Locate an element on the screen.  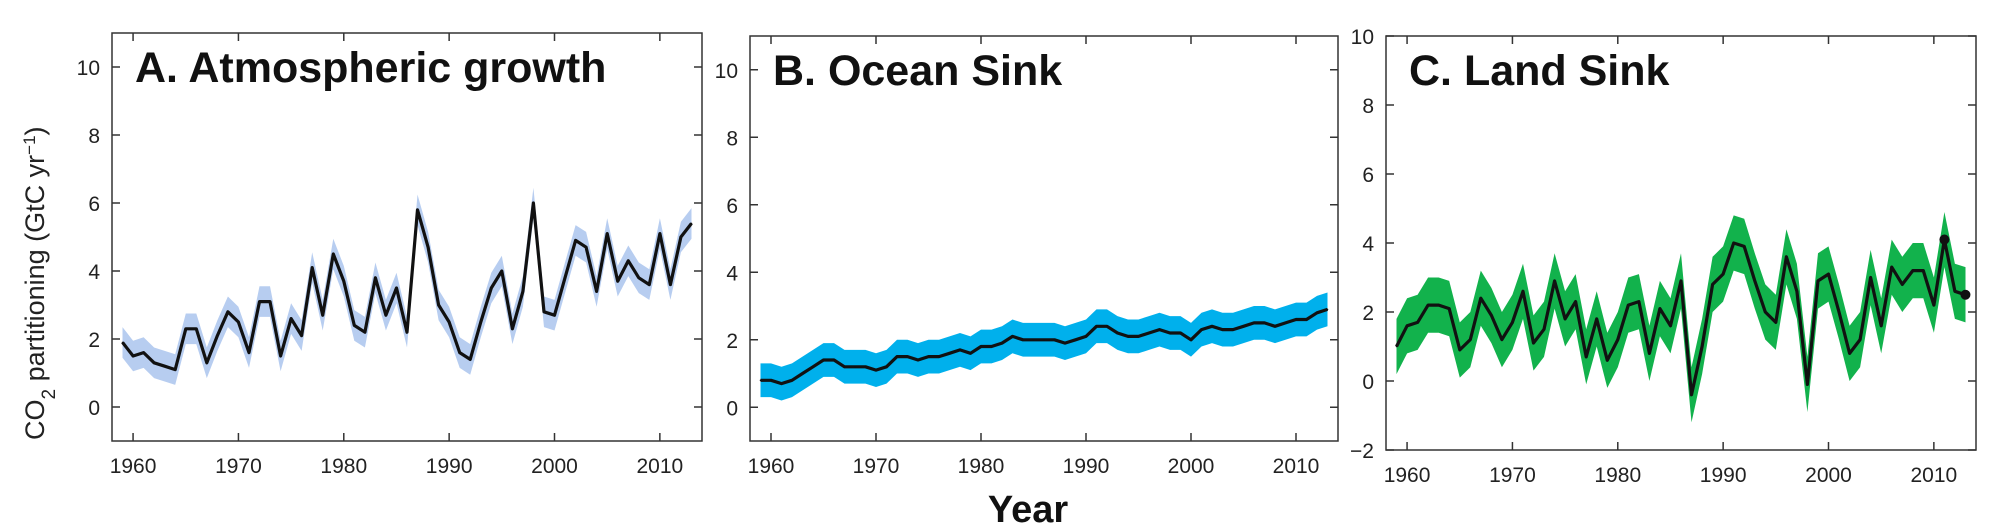
y-tick-label: 0 is located at coordinates (94, 408).